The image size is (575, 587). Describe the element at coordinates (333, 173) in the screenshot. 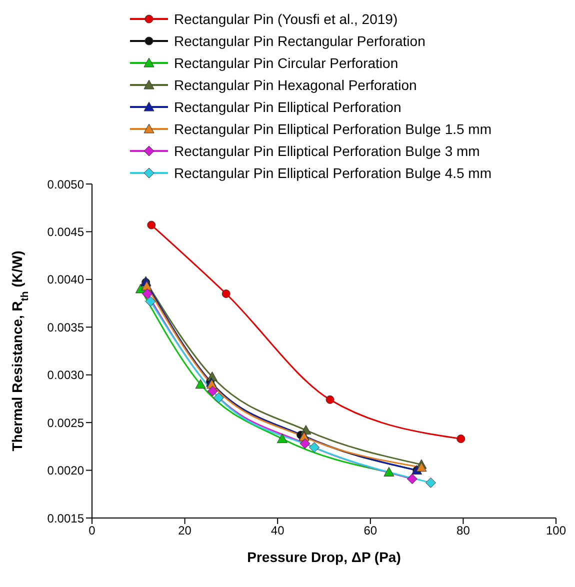

I see `legend-label: Rectangular Pin Elliptical Perforation Bulge 4.5 mm` at that location.